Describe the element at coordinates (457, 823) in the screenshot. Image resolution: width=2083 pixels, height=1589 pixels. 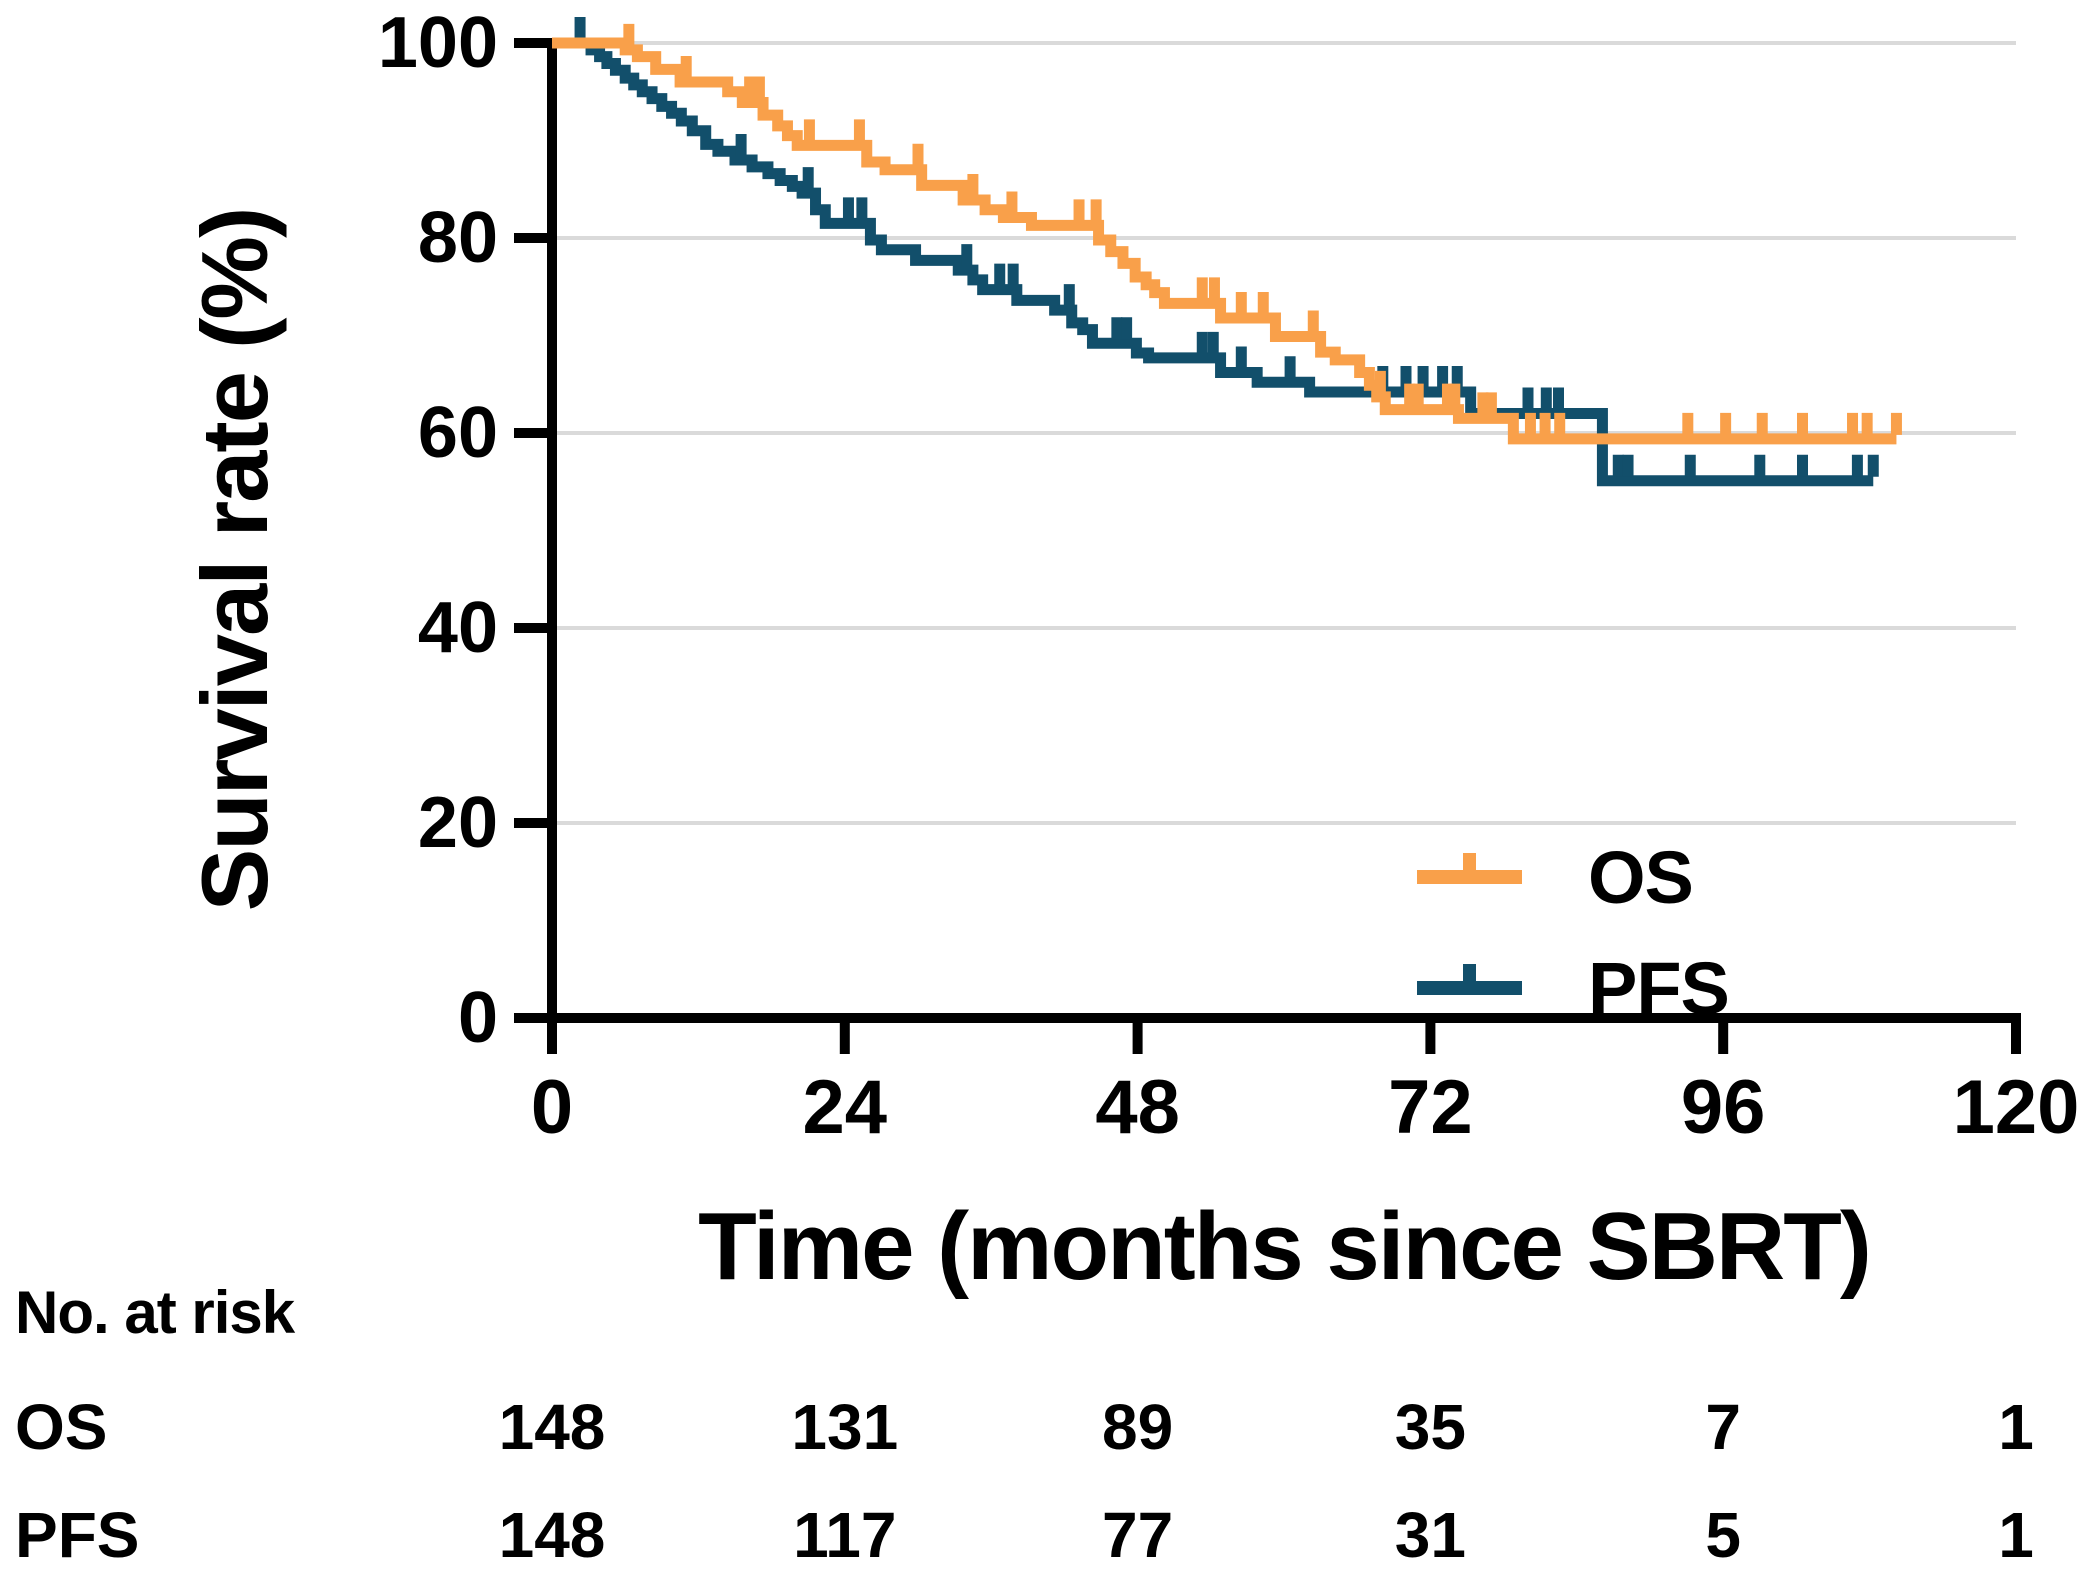
I see `y-tick-label-20: 20` at that location.